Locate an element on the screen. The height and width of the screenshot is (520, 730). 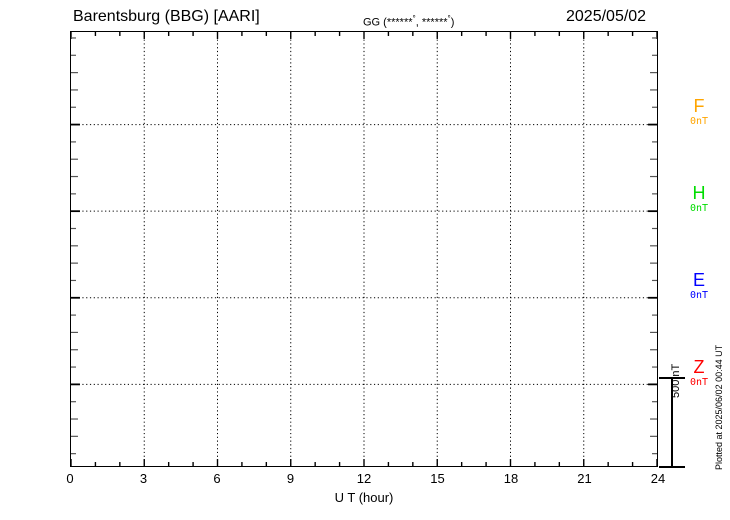
component-label-z: Z 0nT is located at coordinates (699, 373).